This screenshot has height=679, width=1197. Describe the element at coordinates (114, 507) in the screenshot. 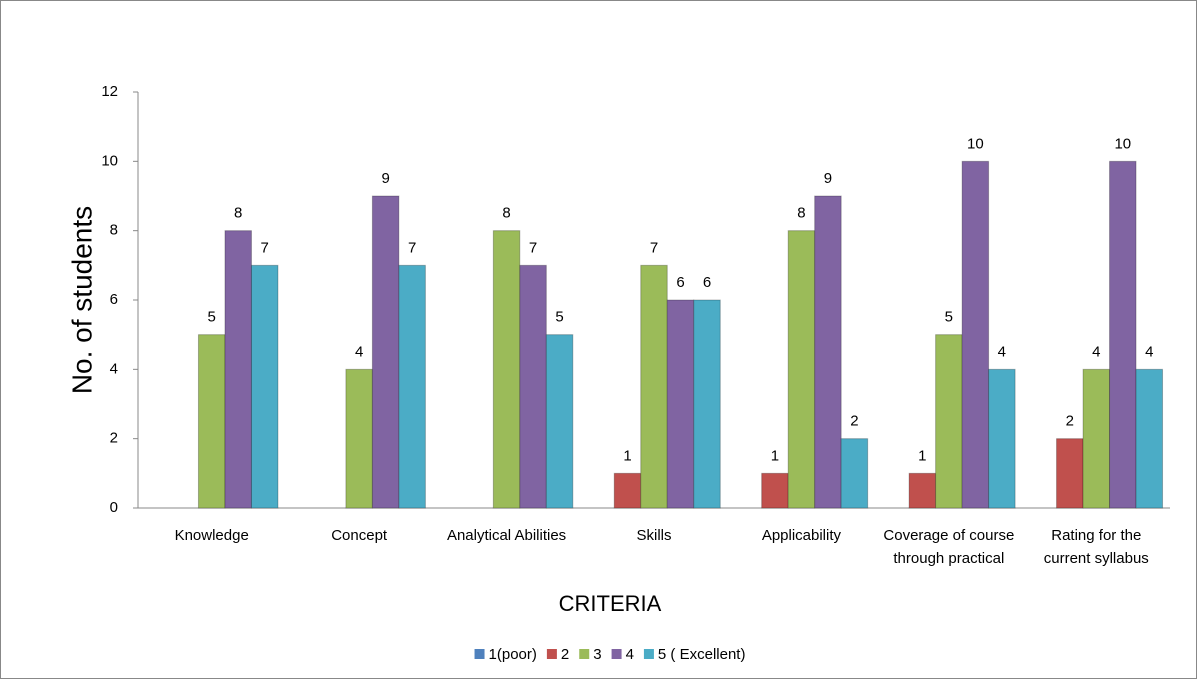

I see `y-tick-label: 0` at that location.